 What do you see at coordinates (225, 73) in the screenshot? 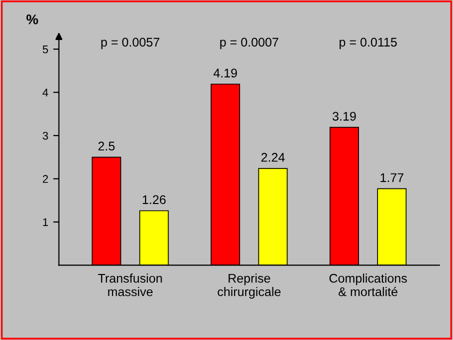
I see `data-label: 4.19` at bounding box center [225, 73].